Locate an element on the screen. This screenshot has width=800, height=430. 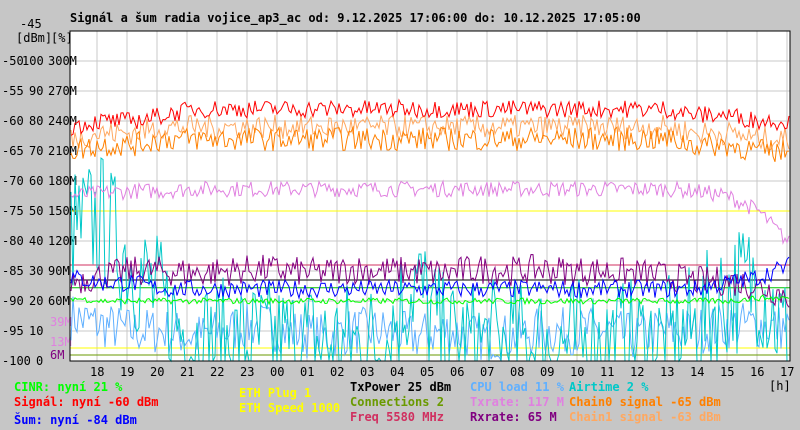
legend-airtime: Airtime 2 % is located at coordinates (609, 387).